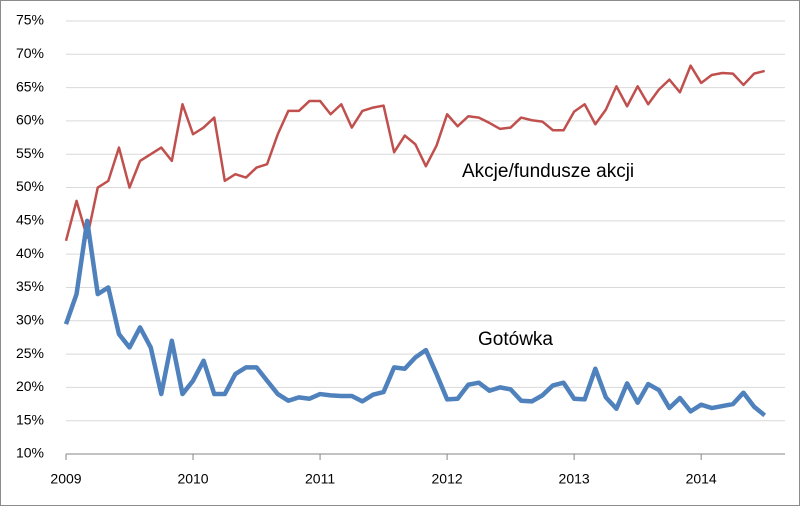  What do you see at coordinates (447, 479) in the screenshot?
I see `x-tick-label: 2012` at bounding box center [447, 479].